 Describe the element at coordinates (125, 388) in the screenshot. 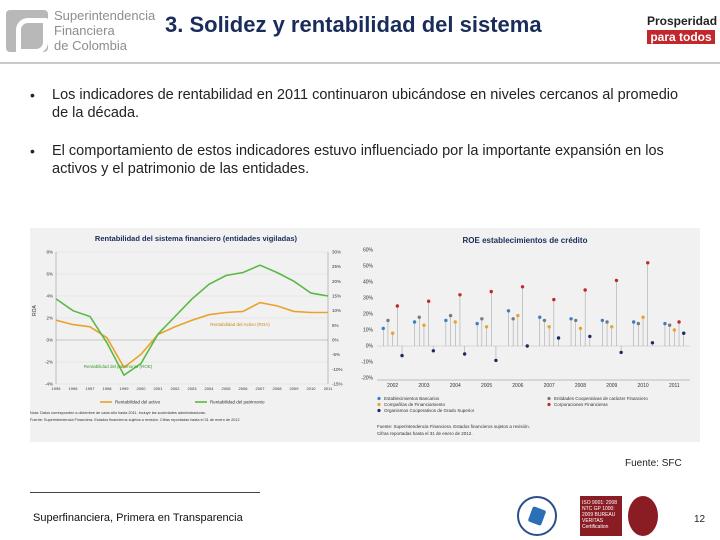

I see `chart1-xtick: 1999` at that location.